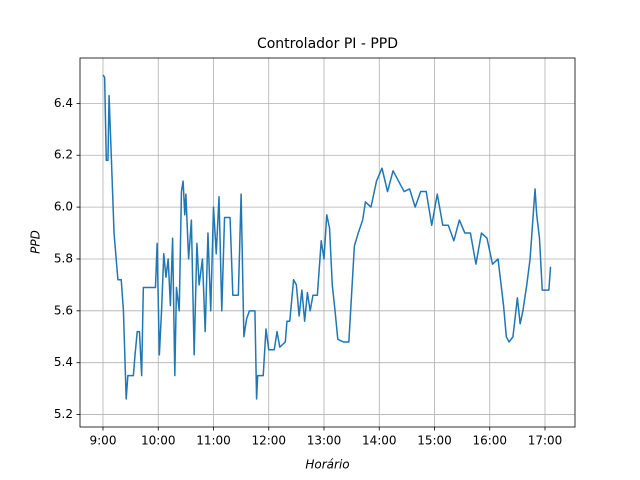 The width and height of the screenshot is (640, 480). What do you see at coordinates (379, 441) in the screenshot?
I see `x-tick-label: 14:00` at bounding box center [379, 441].